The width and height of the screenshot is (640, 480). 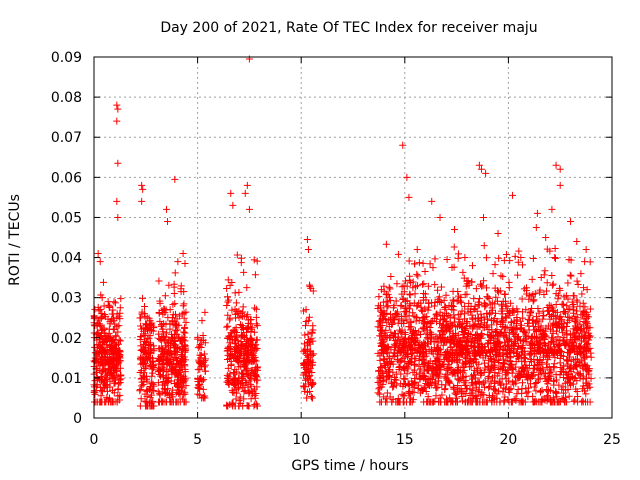 What do you see at coordinates (66, 339) in the screenshot?
I see `y-tick-label: 0.02` at bounding box center [66, 339].